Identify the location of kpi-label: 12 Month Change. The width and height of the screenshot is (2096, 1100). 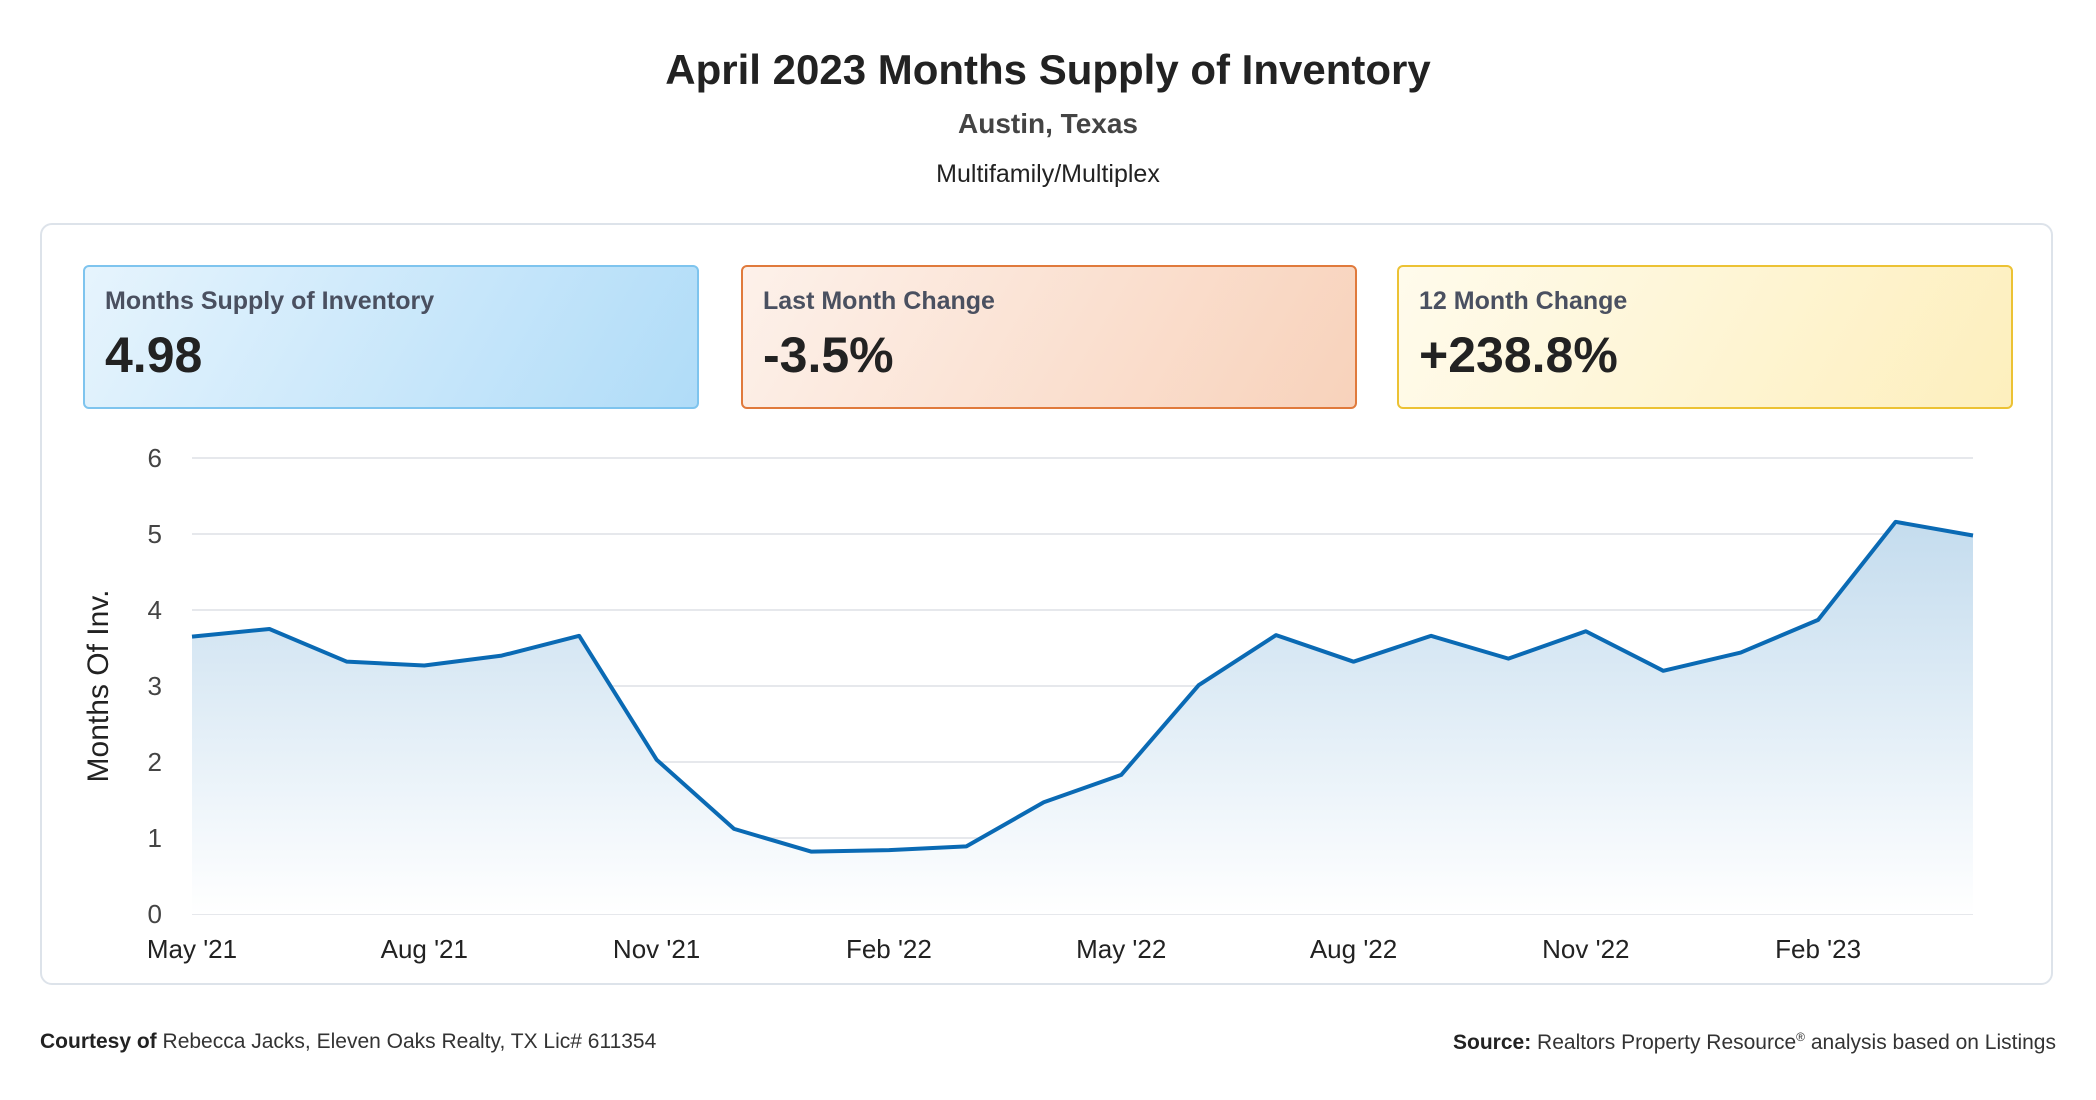
(1523, 301).